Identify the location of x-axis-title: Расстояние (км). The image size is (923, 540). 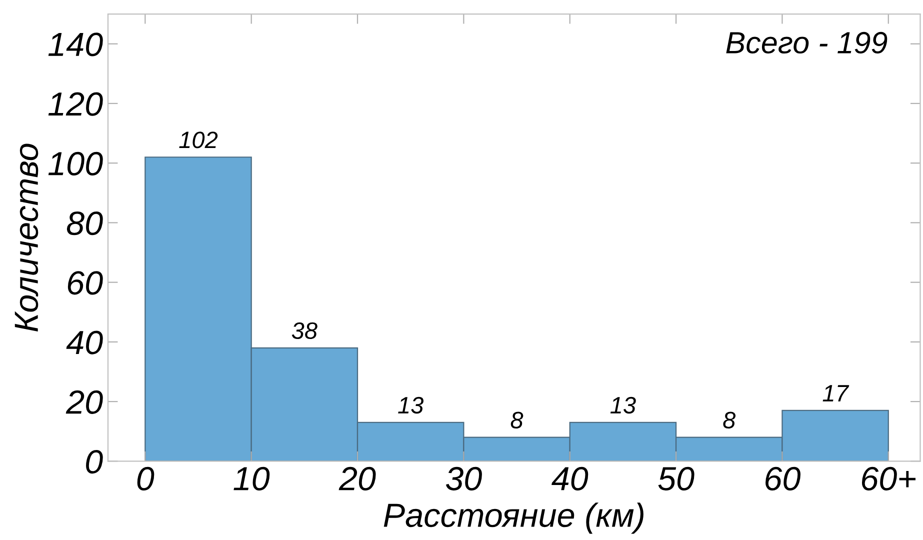
(514, 518).